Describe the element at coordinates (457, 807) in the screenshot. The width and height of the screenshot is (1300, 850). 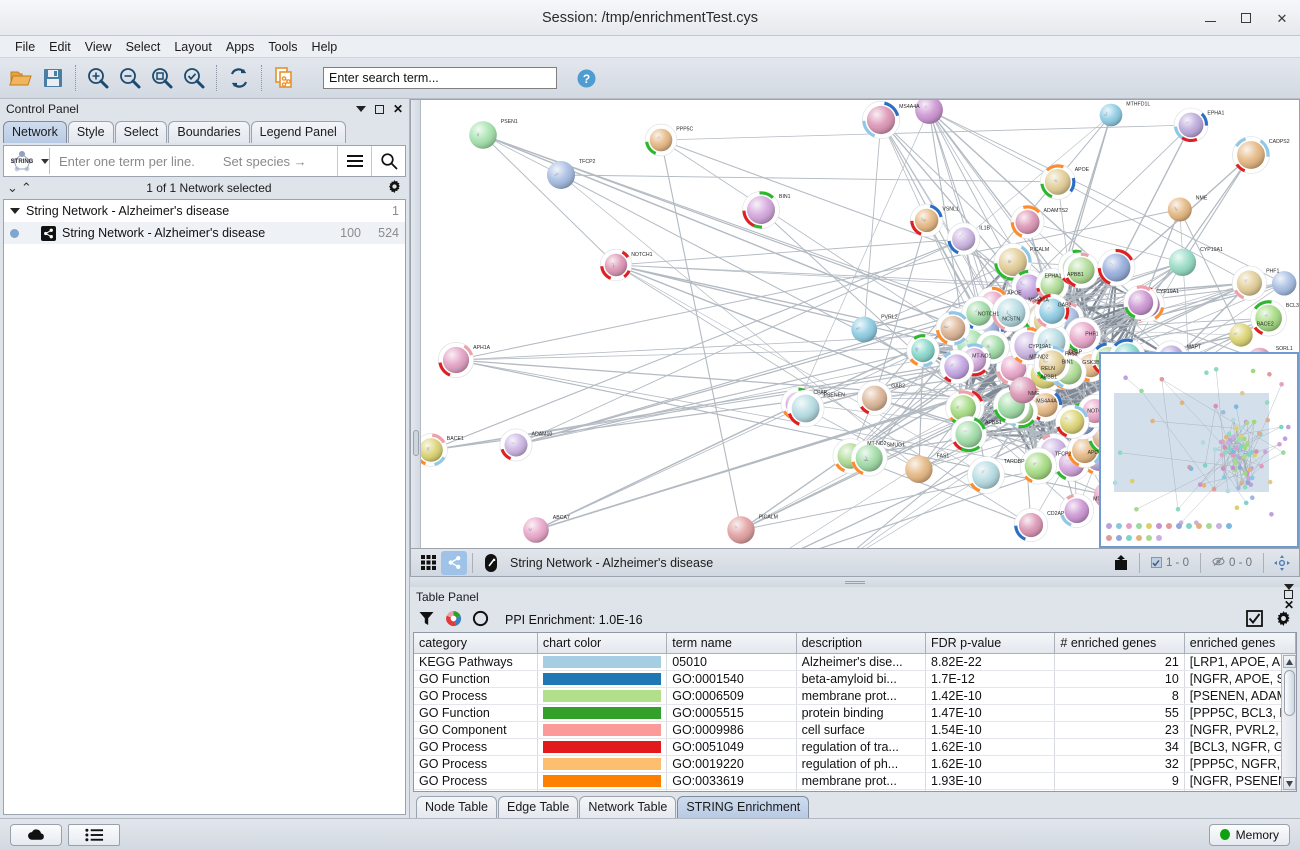
I see `tab-node-table: Node Table` at that location.